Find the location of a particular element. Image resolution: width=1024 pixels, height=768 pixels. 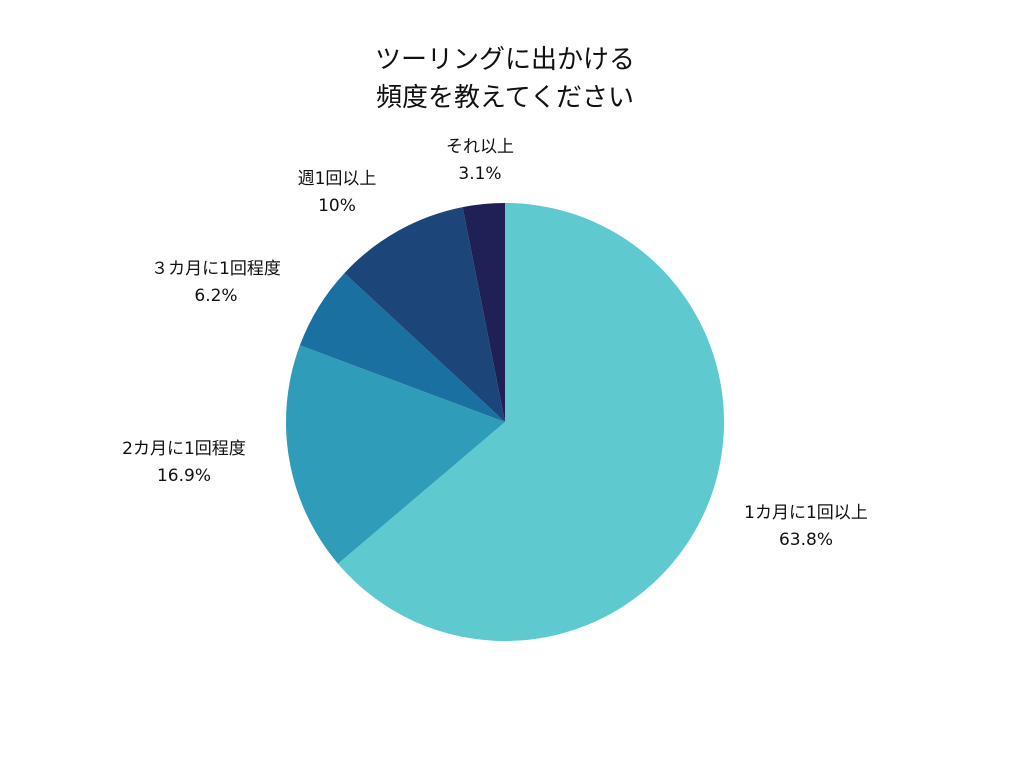

slice-category-label: 週1回以上 is located at coordinates (337, 179).